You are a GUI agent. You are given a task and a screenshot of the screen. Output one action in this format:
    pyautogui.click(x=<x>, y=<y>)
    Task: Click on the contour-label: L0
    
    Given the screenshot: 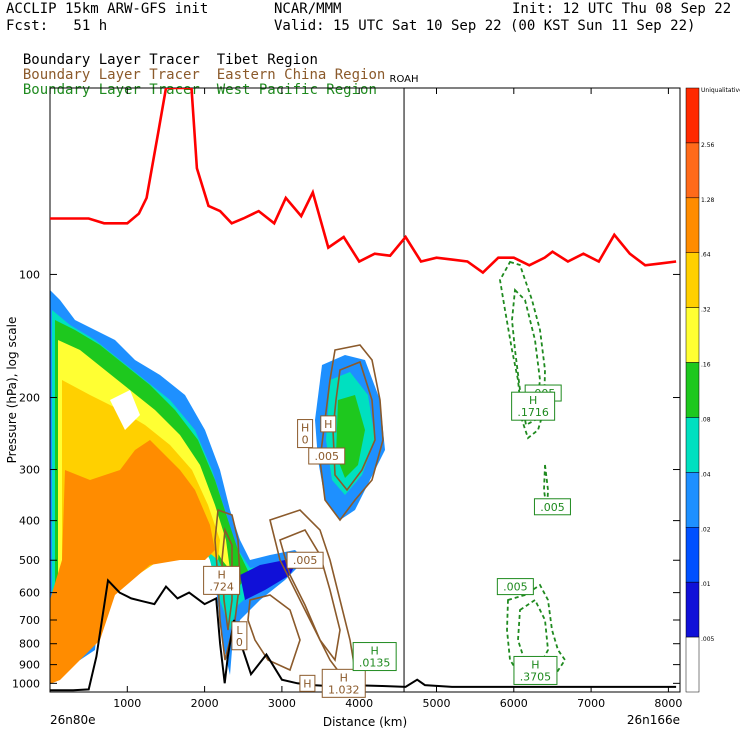 What is the action you would take?
    pyautogui.click(x=239, y=636)
    